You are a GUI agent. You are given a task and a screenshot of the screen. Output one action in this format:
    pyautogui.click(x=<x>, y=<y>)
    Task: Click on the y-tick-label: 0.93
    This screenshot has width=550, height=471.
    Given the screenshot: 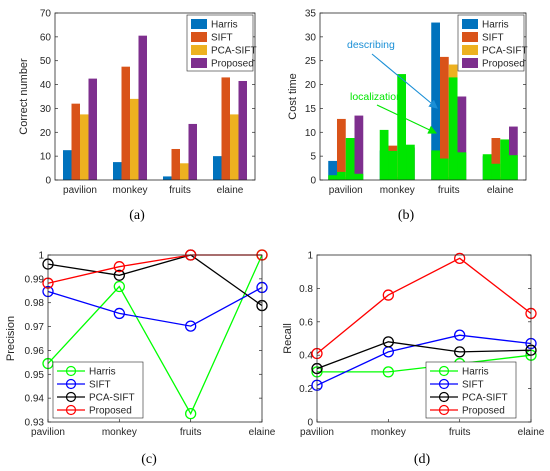 What is the action you would take?
    pyautogui.click(x=35, y=423)
    